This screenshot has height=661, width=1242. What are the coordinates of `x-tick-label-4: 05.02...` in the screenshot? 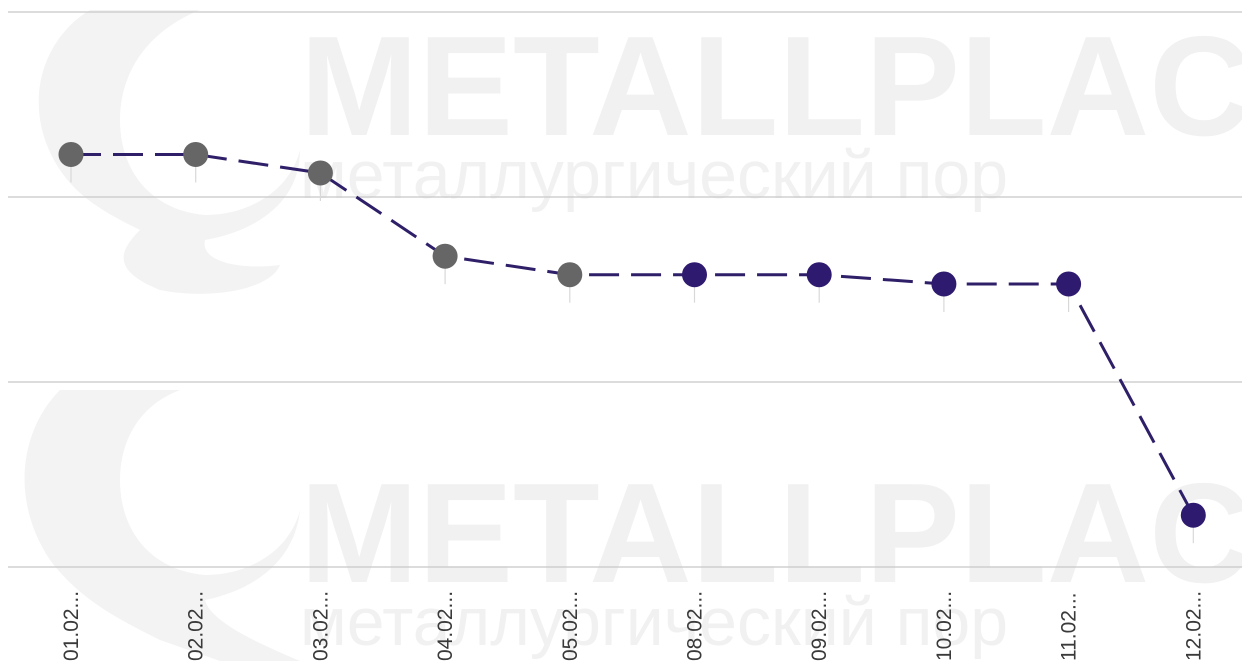 It's located at (570, 626).